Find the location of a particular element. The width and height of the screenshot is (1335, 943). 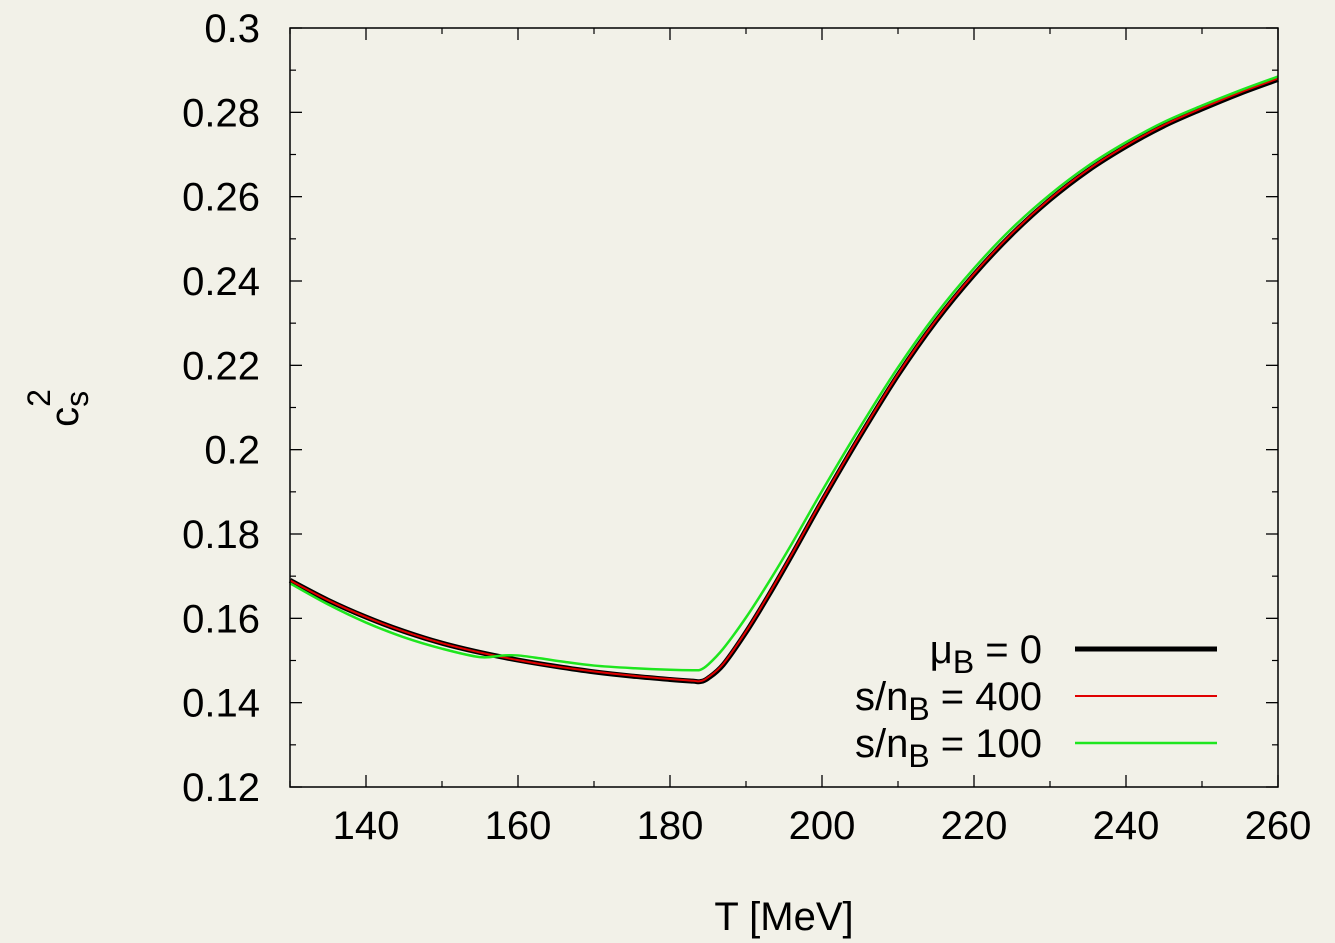

legend-entry-s-nb-400: s/nB = 400 is located at coordinates (1036, 701).